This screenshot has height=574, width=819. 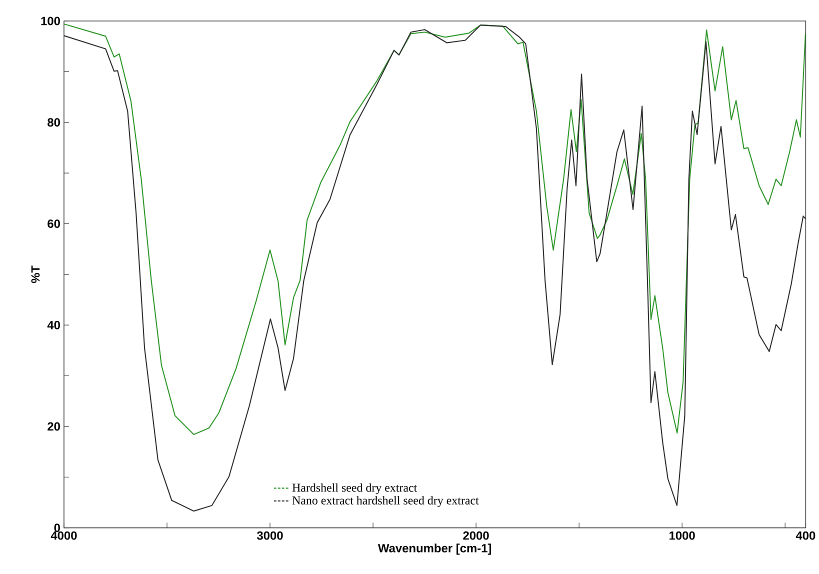 I want to click on x-tick-label: 4000, so click(x=63, y=535).